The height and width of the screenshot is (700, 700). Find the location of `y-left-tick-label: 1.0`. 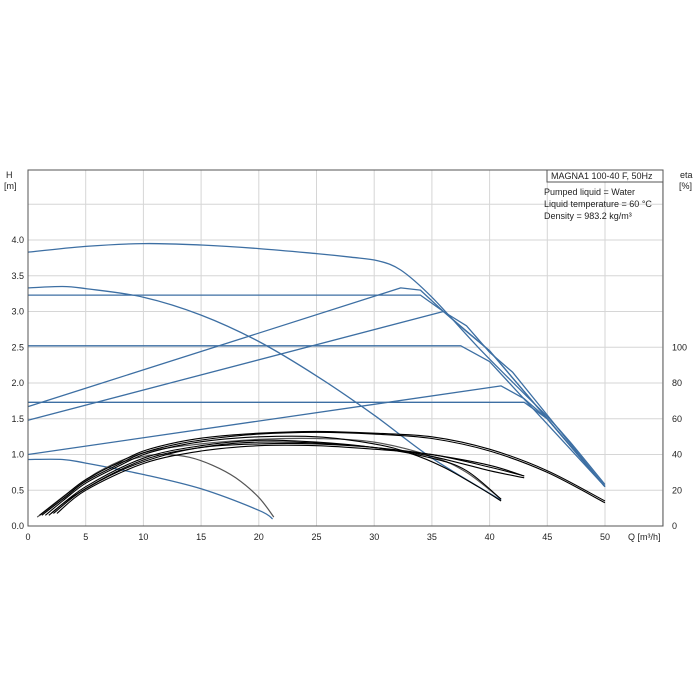

y-left-tick-label: 1.0 is located at coordinates (17, 455).